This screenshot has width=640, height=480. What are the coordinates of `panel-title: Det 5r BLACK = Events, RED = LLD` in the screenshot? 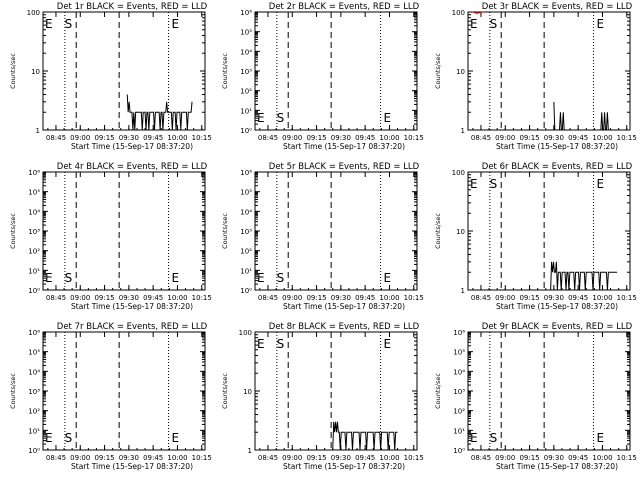 It's located at (344, 167).